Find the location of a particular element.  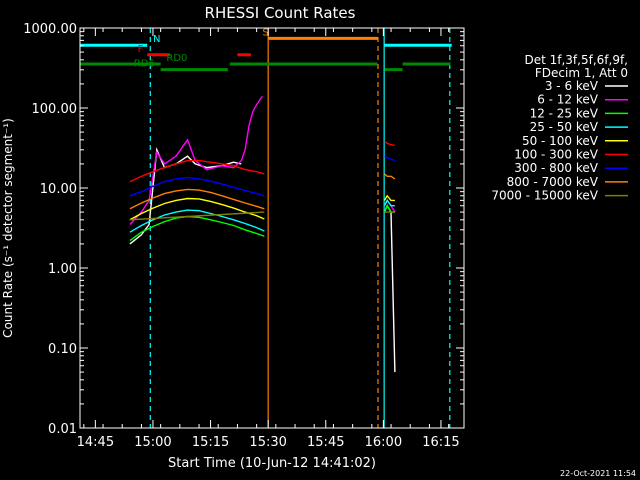

x-axis-label: Start Time (10-Jun-12 14:41:02) is located at coordinates (272, 463).